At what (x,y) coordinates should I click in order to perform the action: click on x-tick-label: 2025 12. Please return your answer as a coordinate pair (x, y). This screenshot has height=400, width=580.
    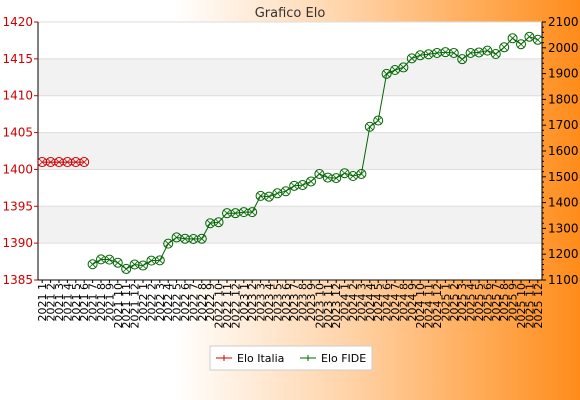
    Looking at the image, I should click on (538, 306).